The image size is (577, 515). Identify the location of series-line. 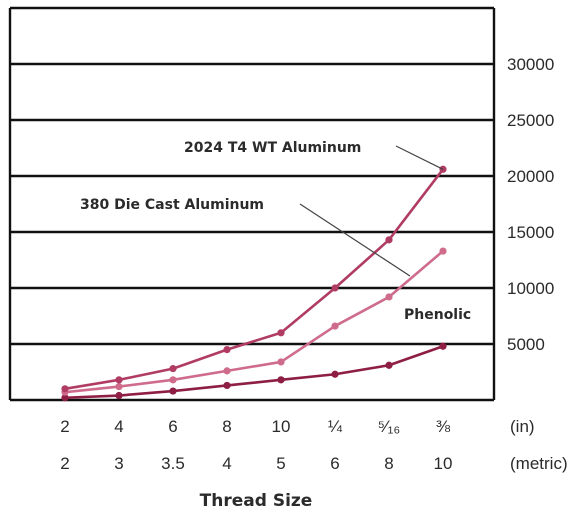
(254, 372).